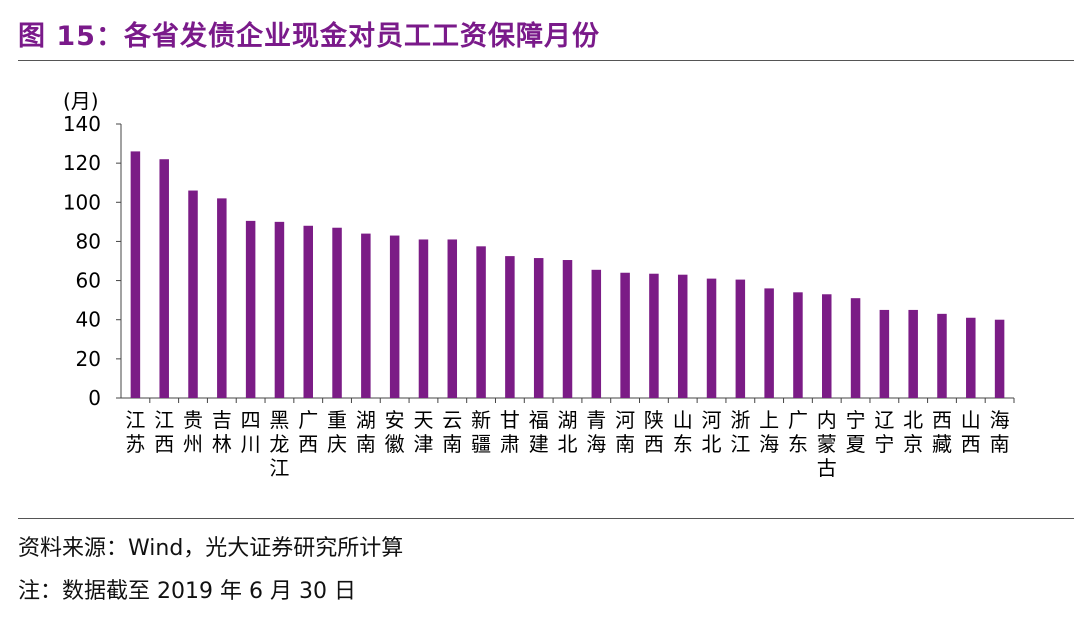  Describe the element at coordinates (423, 432) in the screenshot. I see `x-tick-label: 天津` at that location.